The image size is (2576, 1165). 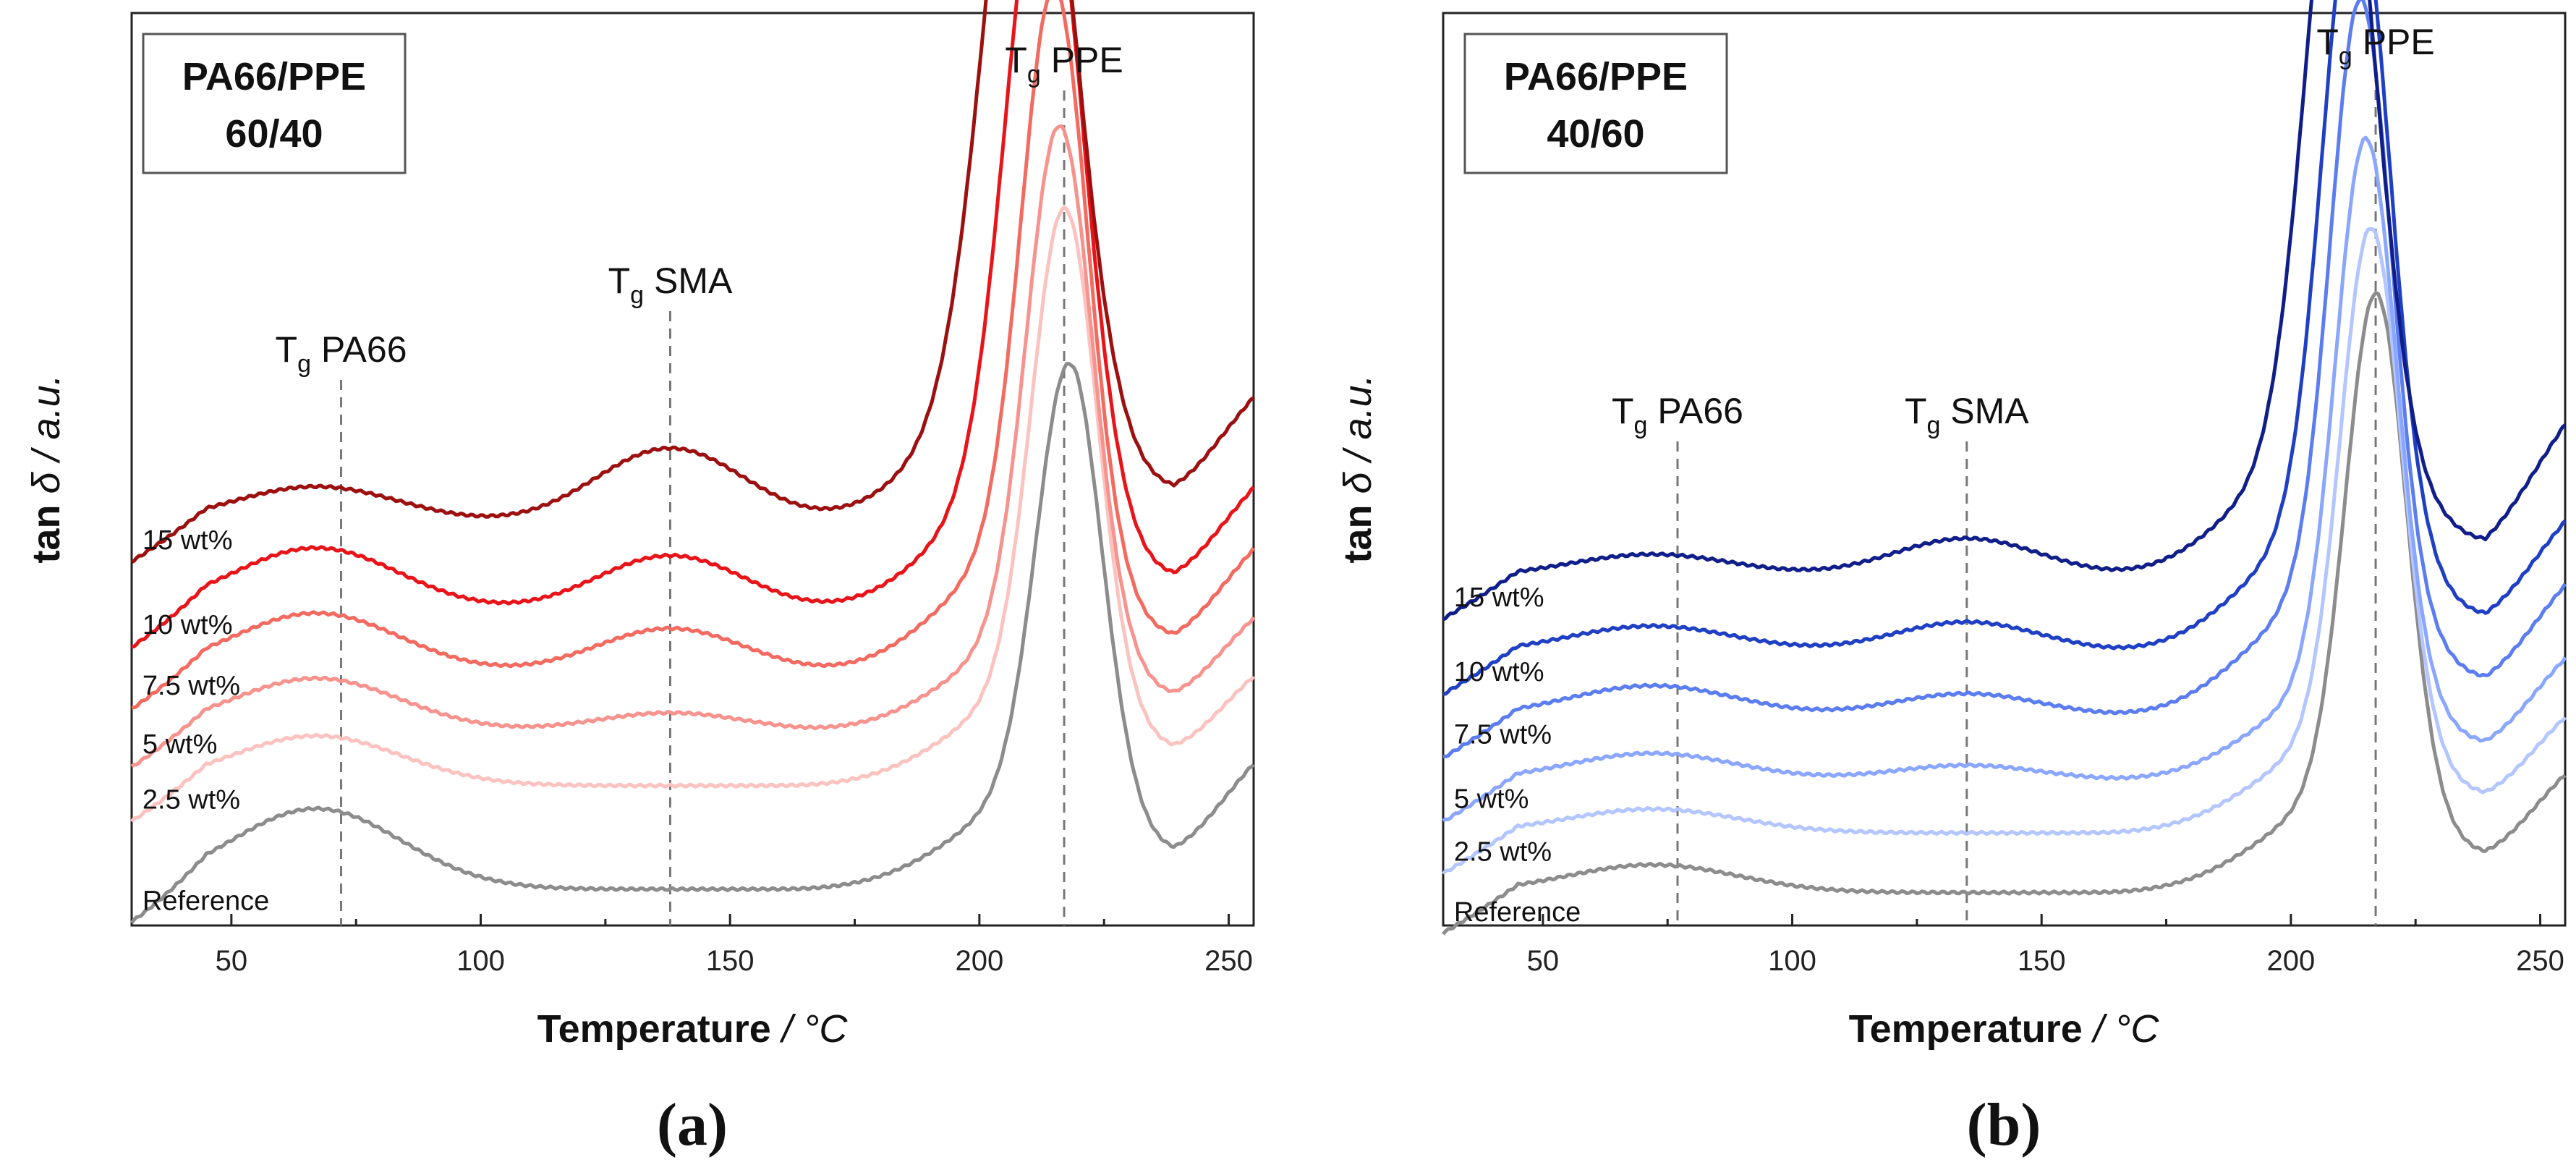 What do you see at coordinates (274, 103) in the screenshot?
I see `sample-box-a` at bounding box center [274, 103].